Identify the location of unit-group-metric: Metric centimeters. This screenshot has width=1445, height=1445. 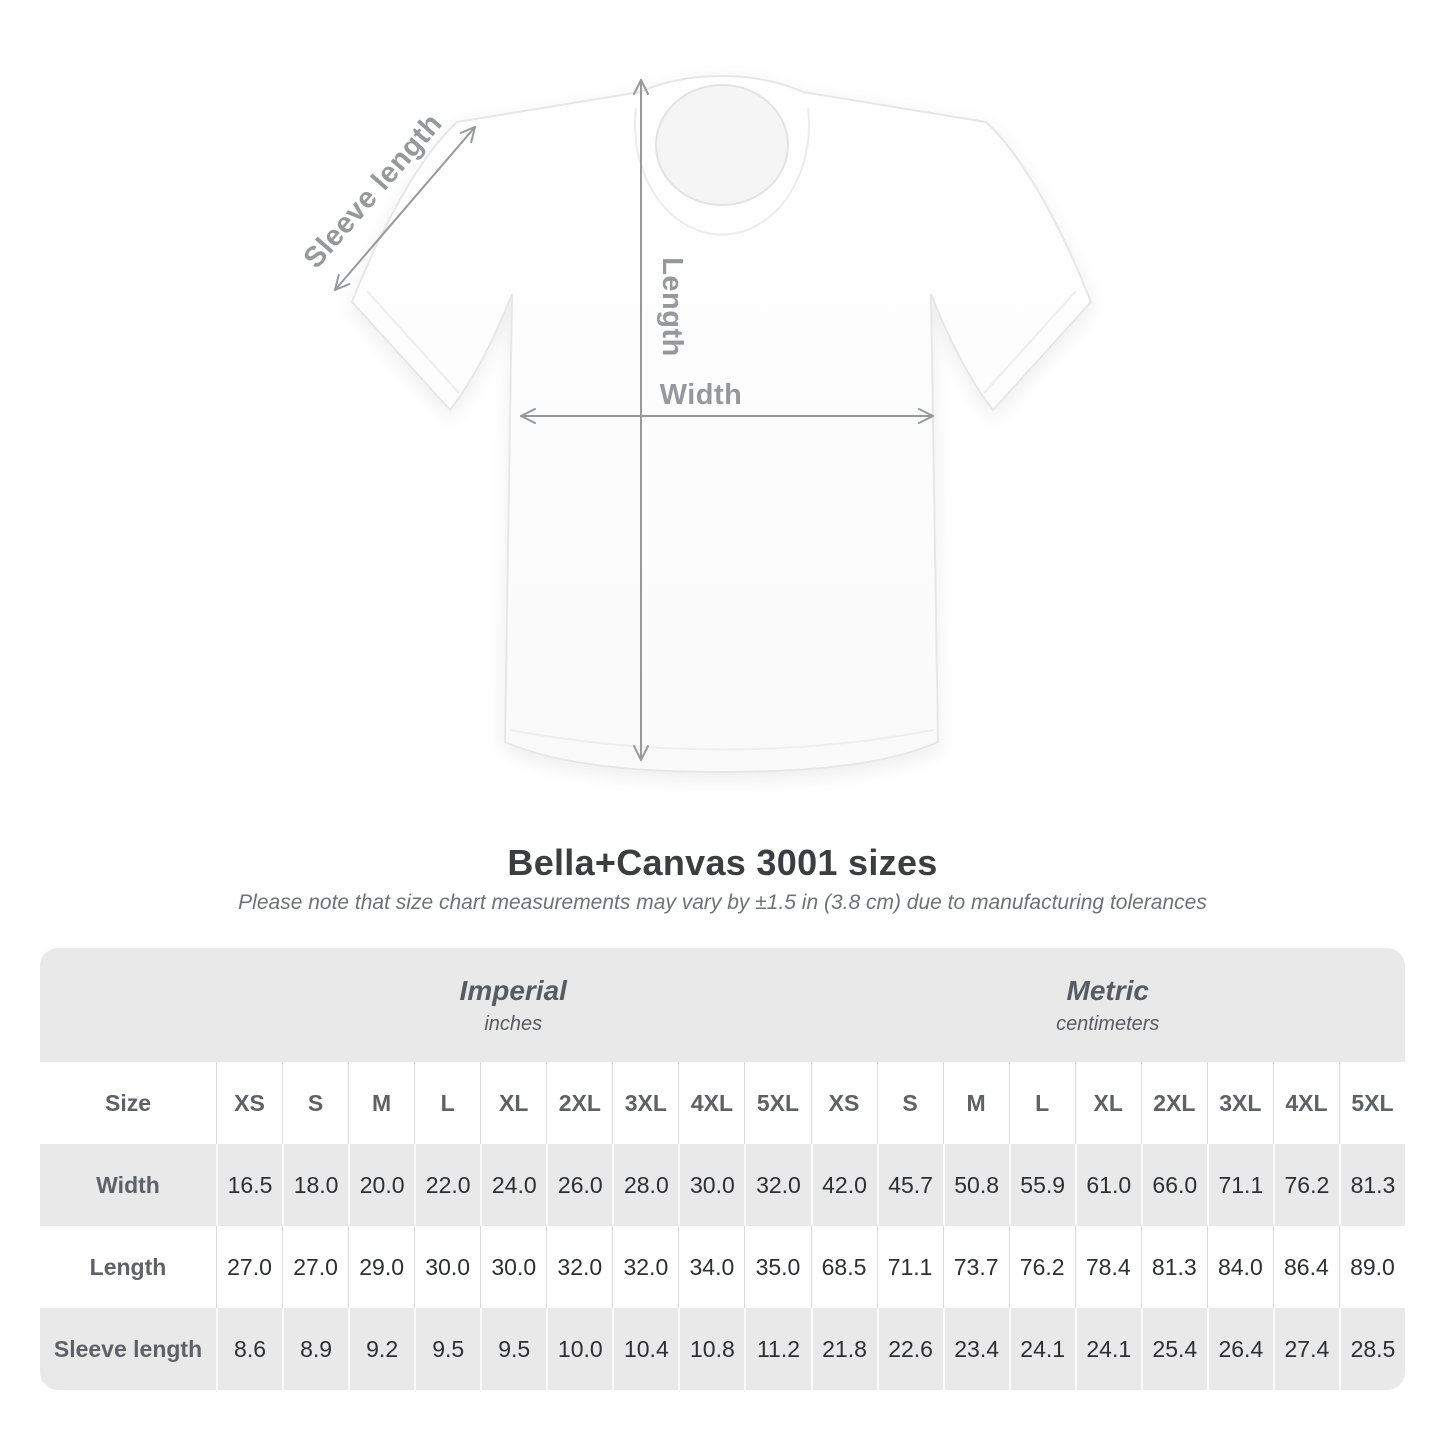
(1108, 1005).